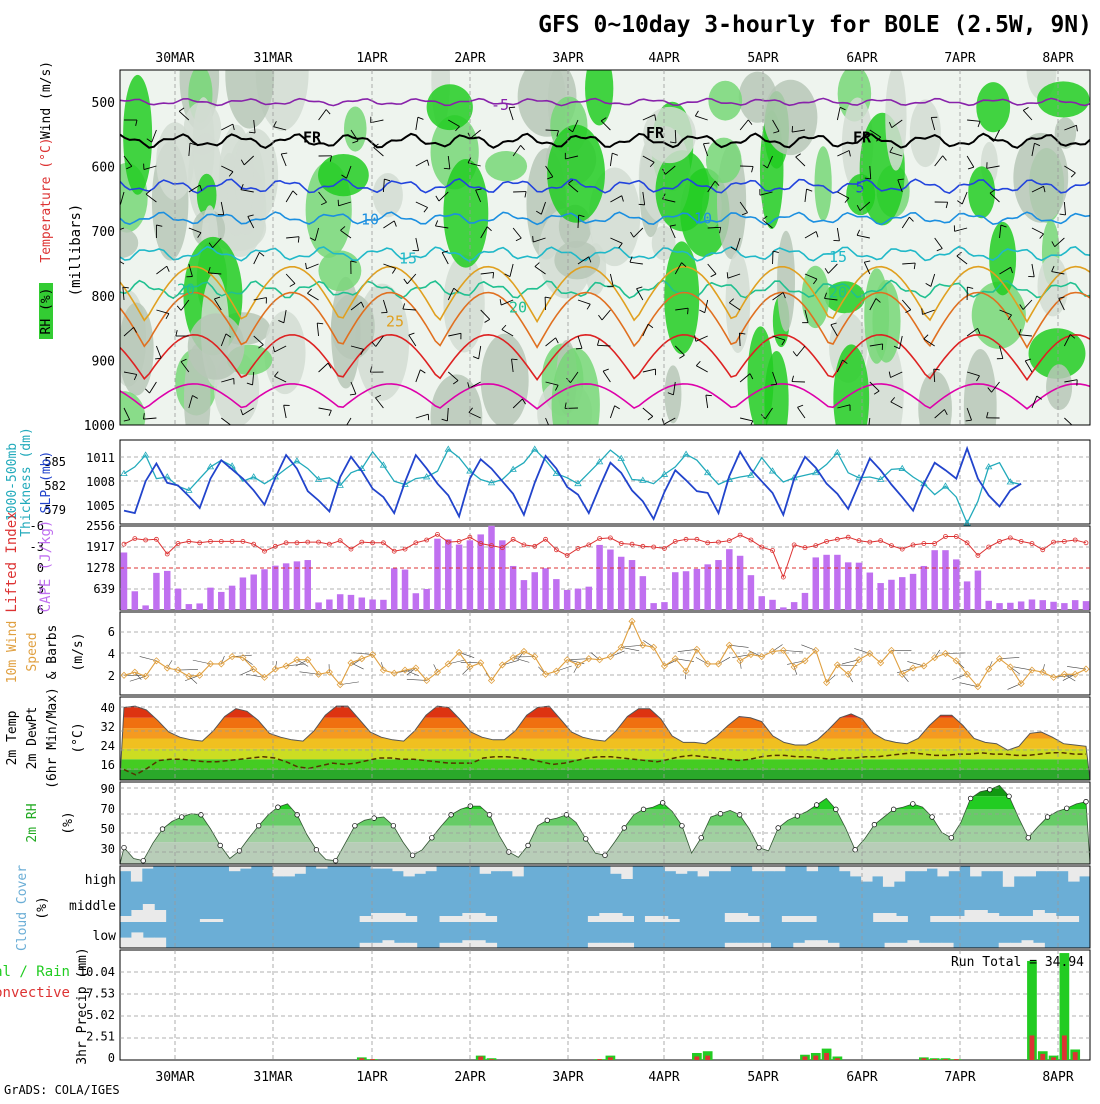 Image resolution: width=1100 pixels, height=1104 pixels. Describe the element at coordinates (762, 58) in the screenshot. I see `top-date-label: 5APR` at that location.